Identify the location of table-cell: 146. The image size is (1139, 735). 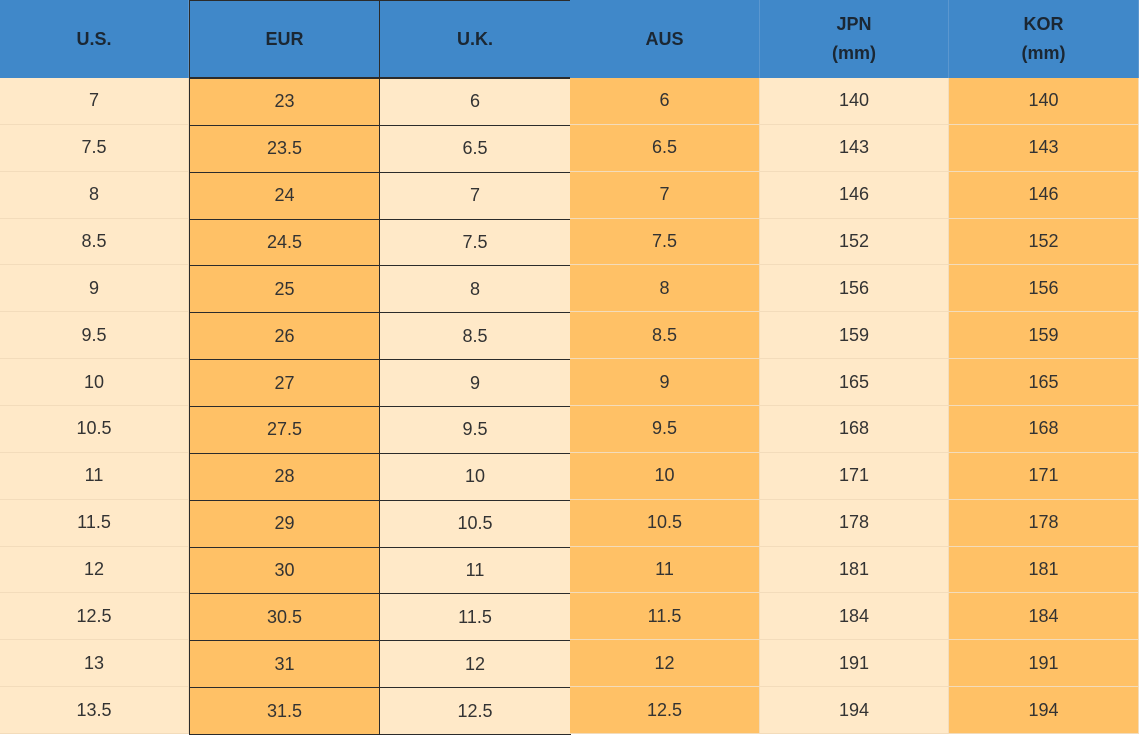
(854, 195).